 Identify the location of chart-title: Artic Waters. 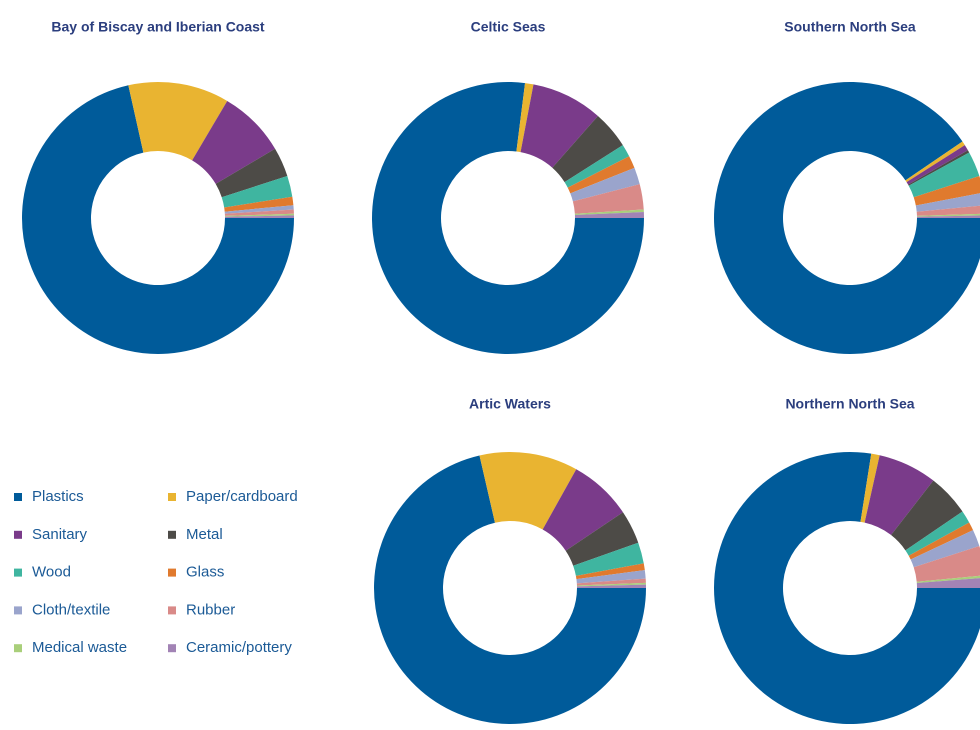
(510, 404).